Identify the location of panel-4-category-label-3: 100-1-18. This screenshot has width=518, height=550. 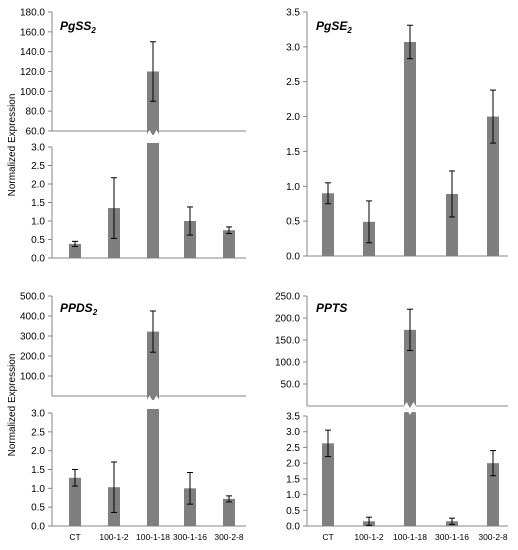
(410, 537).